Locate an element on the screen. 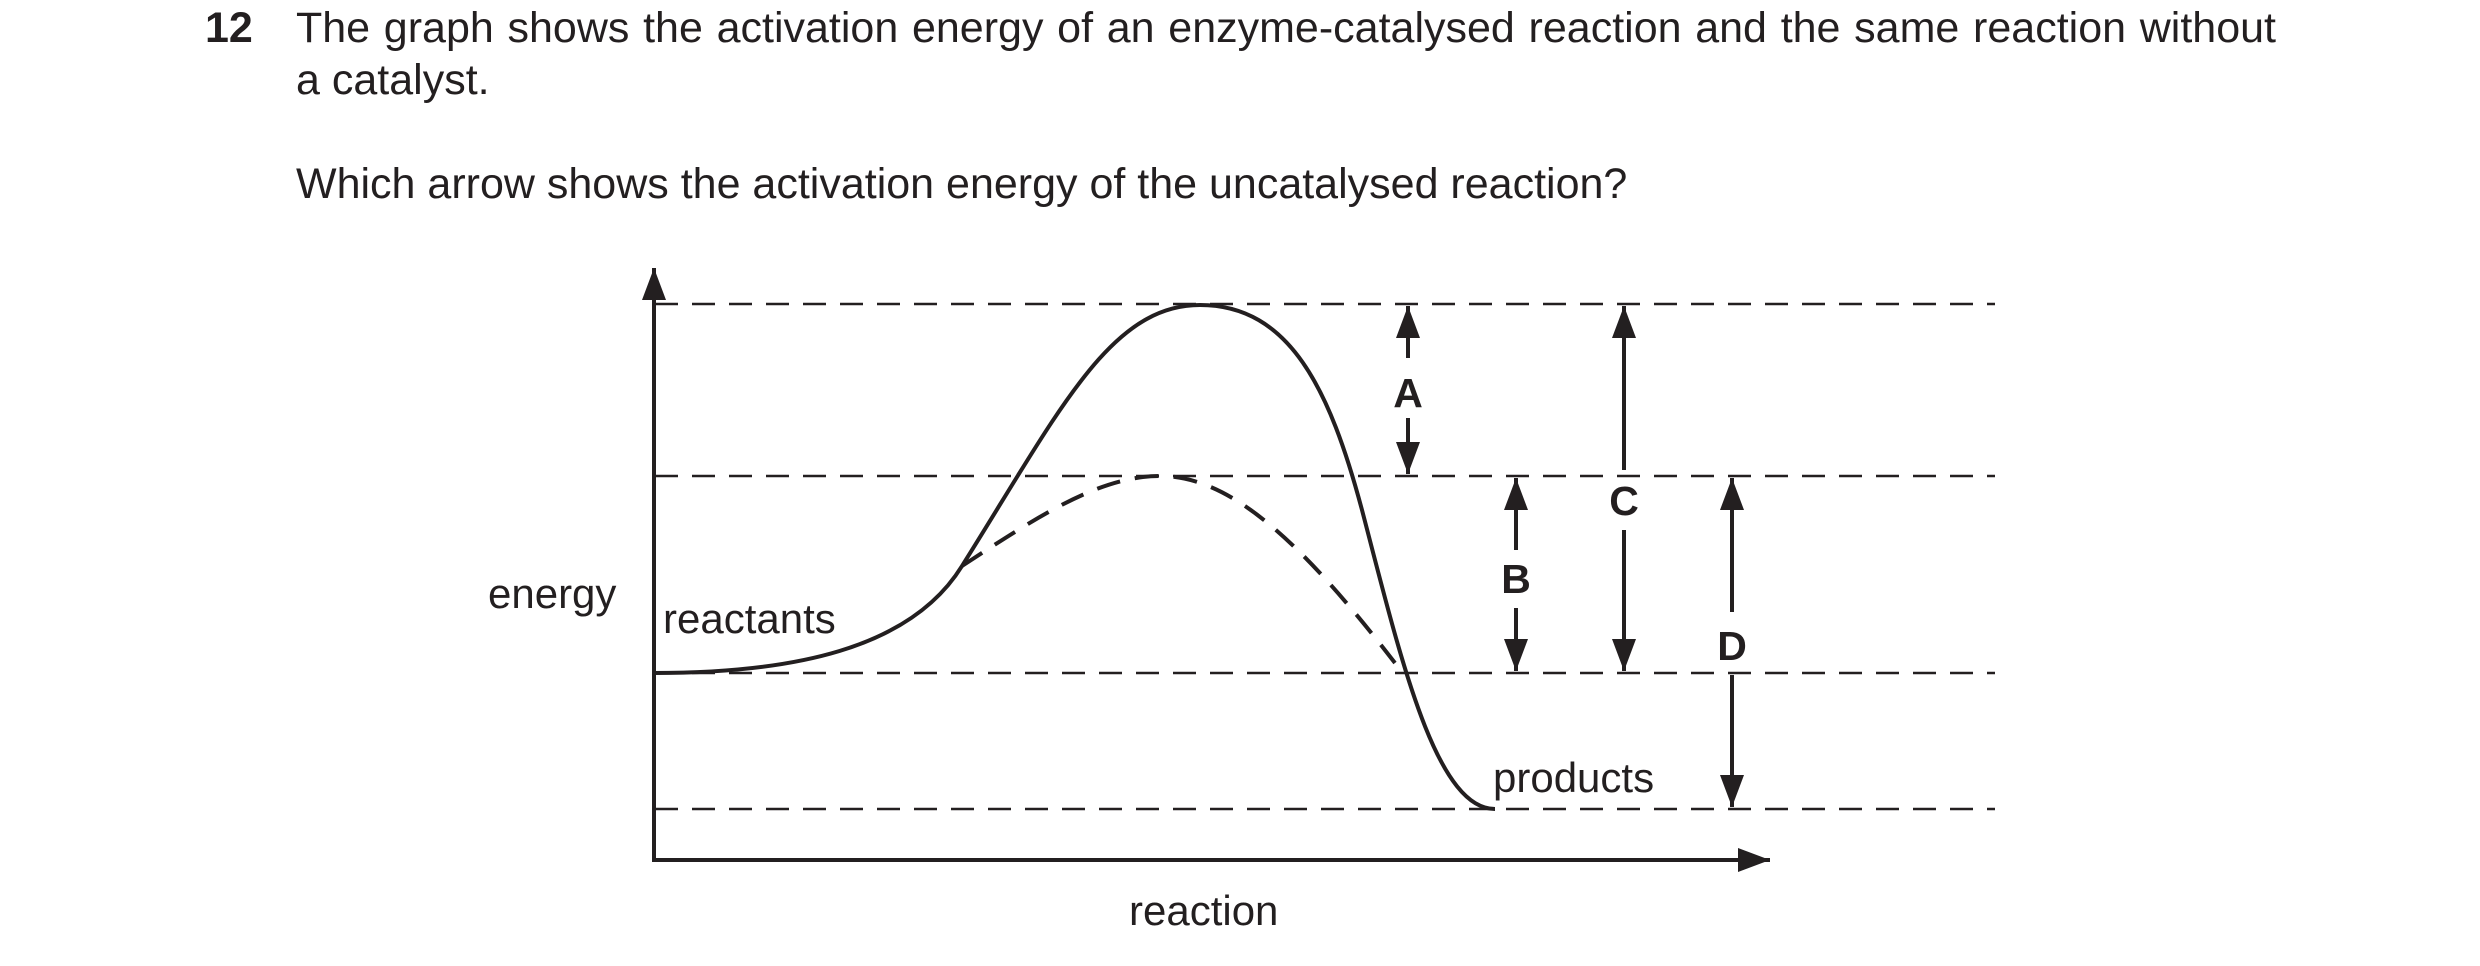  products-label: products is located at coordinates (1573, 777).